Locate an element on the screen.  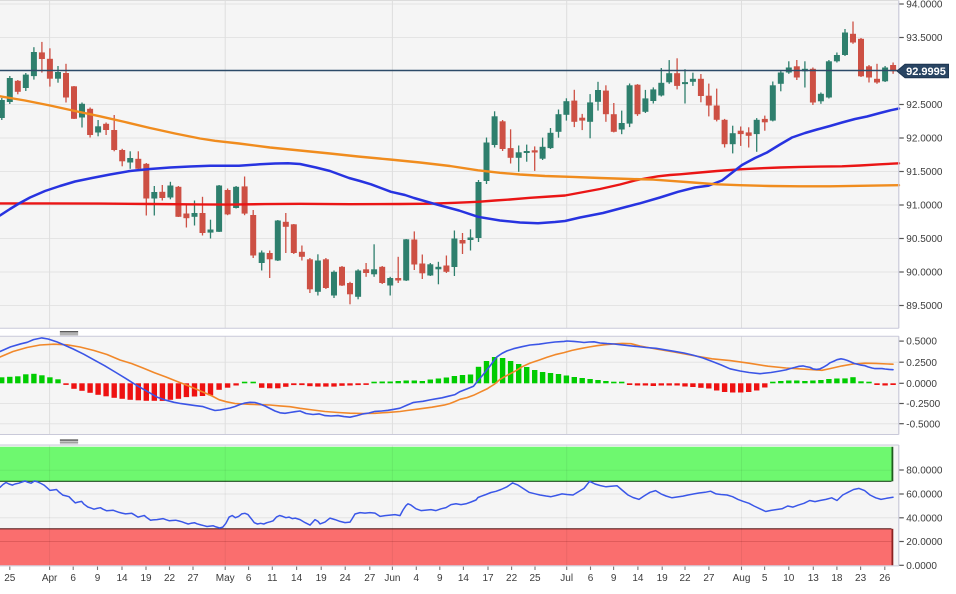
svg-text: 92.5000 is located at coordinates (924, 105).